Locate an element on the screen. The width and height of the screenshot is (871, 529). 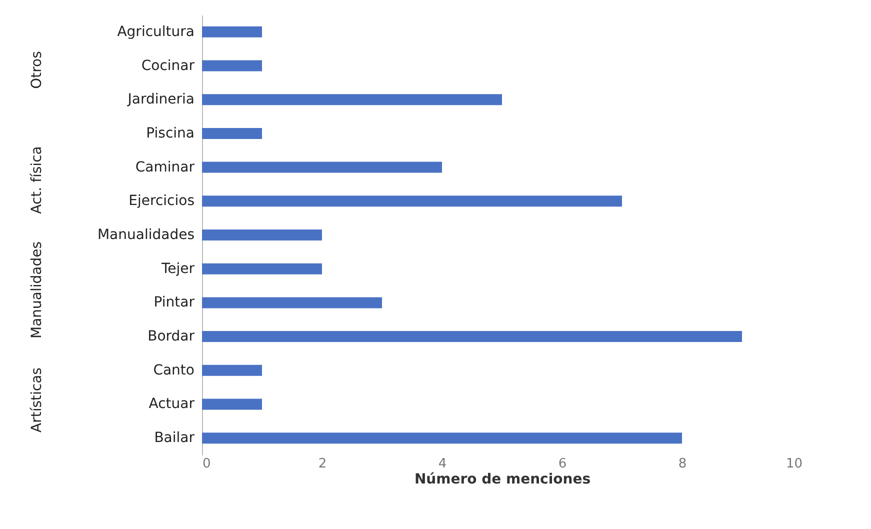
y-tick-label: Jardineria is located at coordinates (160, 100).